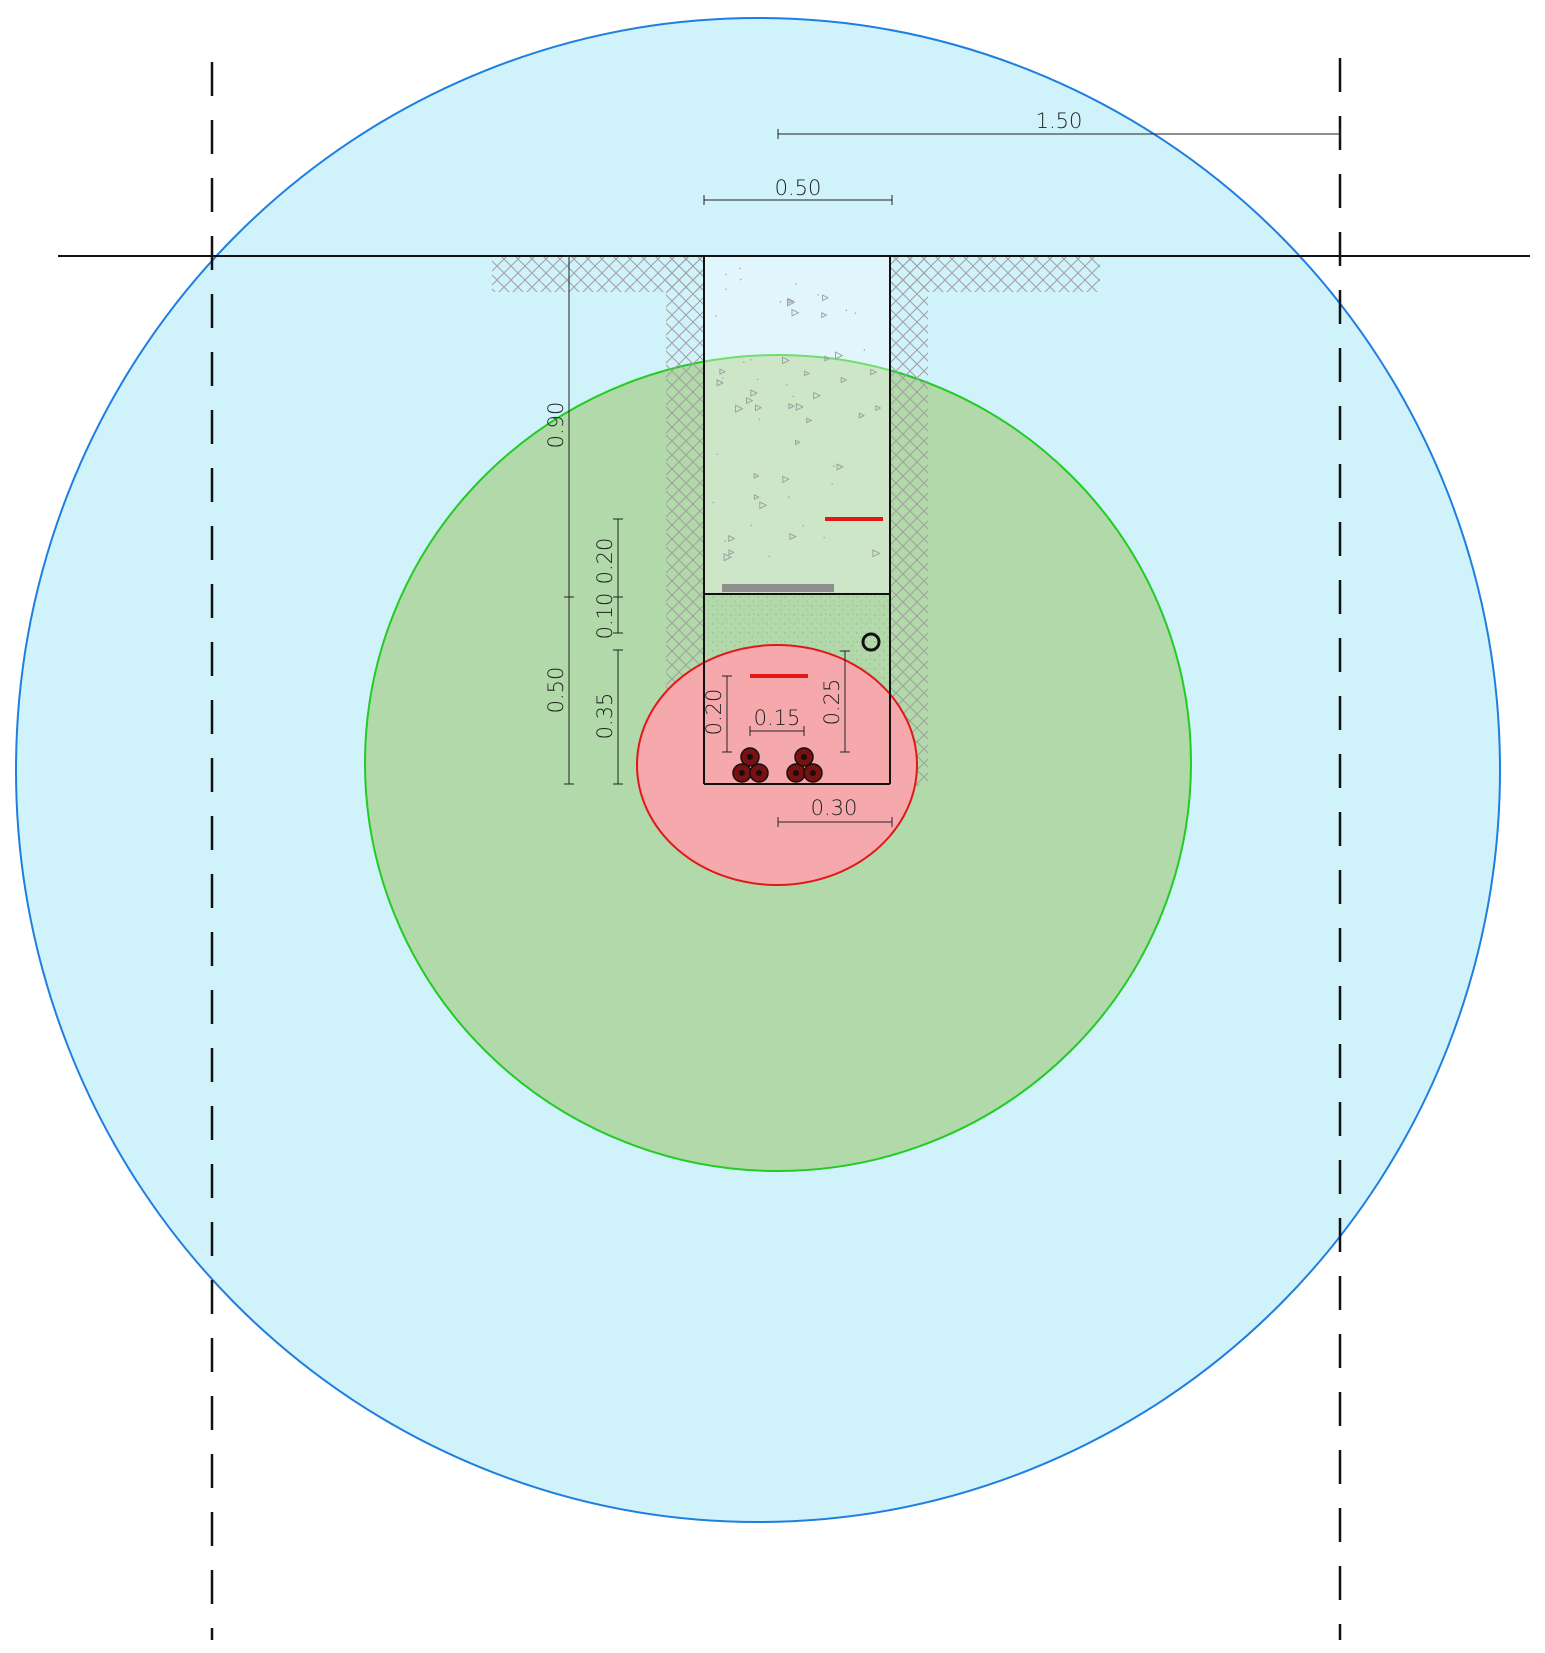  I want to click on cable-left-top, so click(750, 757).